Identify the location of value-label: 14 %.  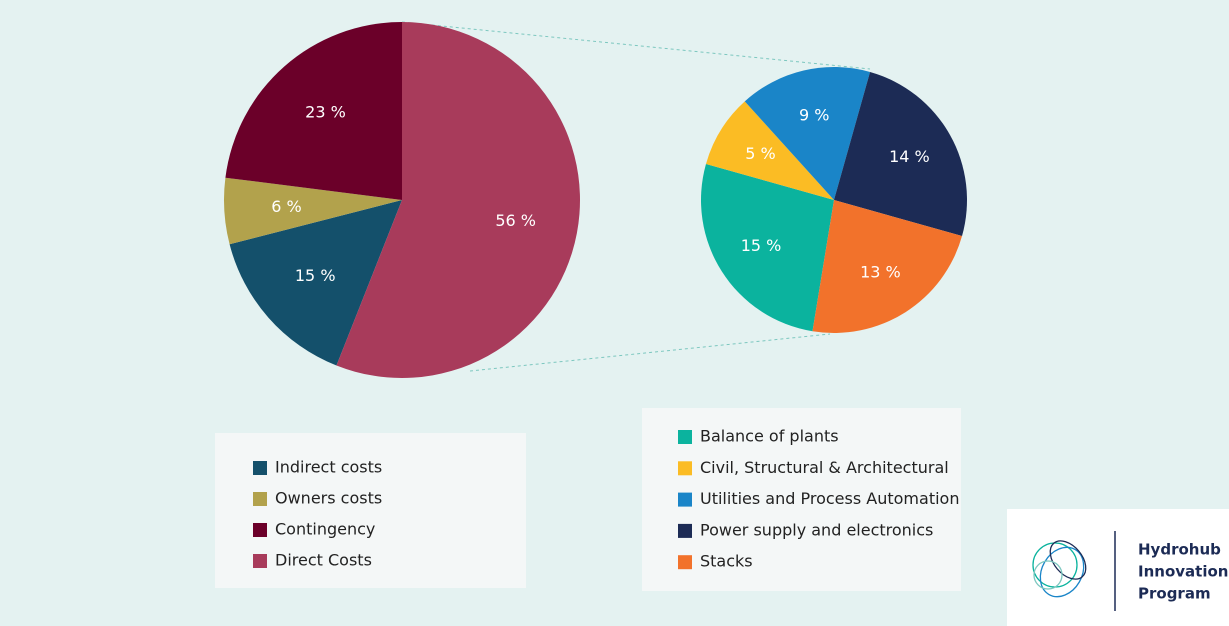
(909, 156).